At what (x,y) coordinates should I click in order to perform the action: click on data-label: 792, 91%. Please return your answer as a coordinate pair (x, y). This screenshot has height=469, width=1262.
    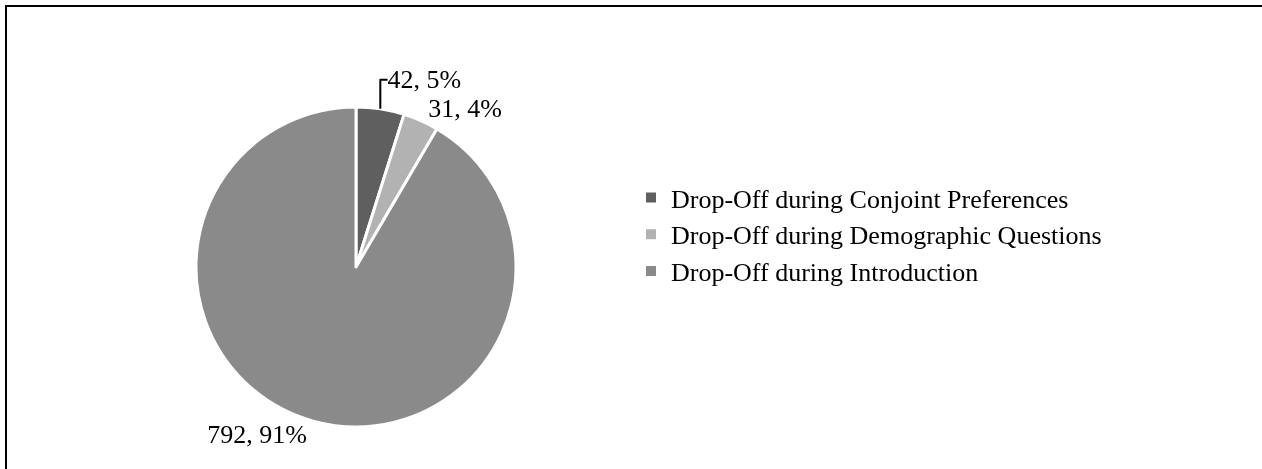
    Looking at the image, I should click on (257, 435).